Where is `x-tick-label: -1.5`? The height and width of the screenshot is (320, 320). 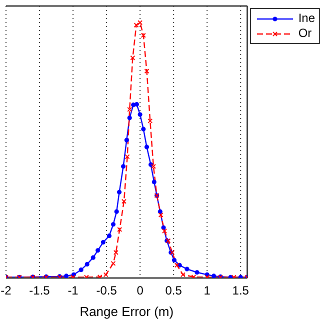
x-tick-label: -1.5 is located at coordinates (39, 291).